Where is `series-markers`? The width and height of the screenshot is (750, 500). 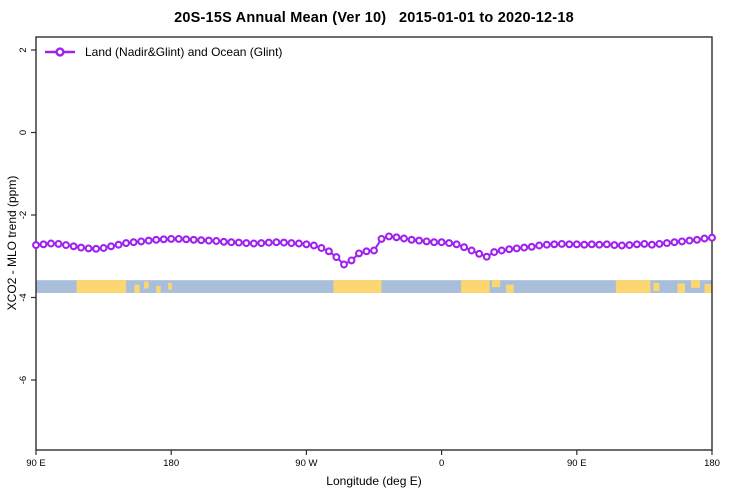 series-markers is located at coordinates (374, 250).